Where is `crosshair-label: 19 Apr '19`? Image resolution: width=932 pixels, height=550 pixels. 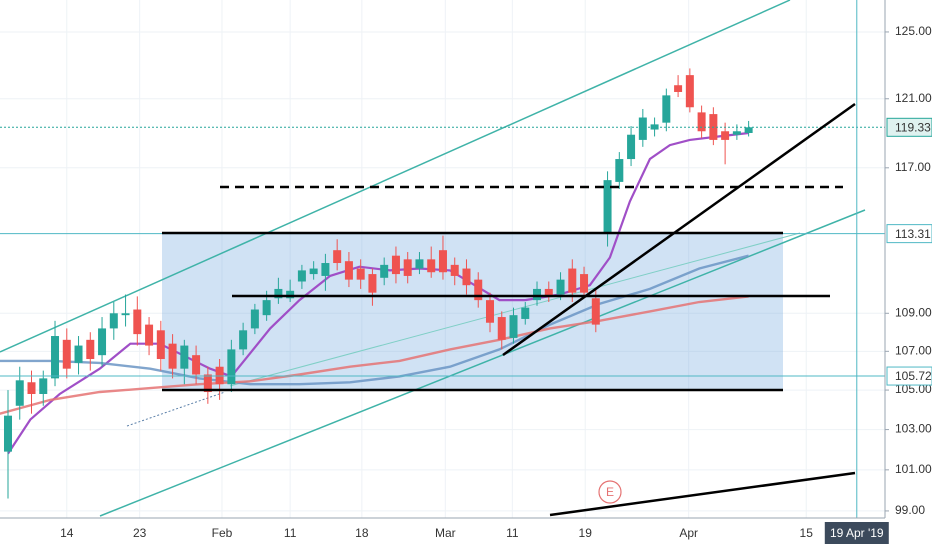 crosshair-label: 19 Apr '19 is located at coordinates (857, 533).